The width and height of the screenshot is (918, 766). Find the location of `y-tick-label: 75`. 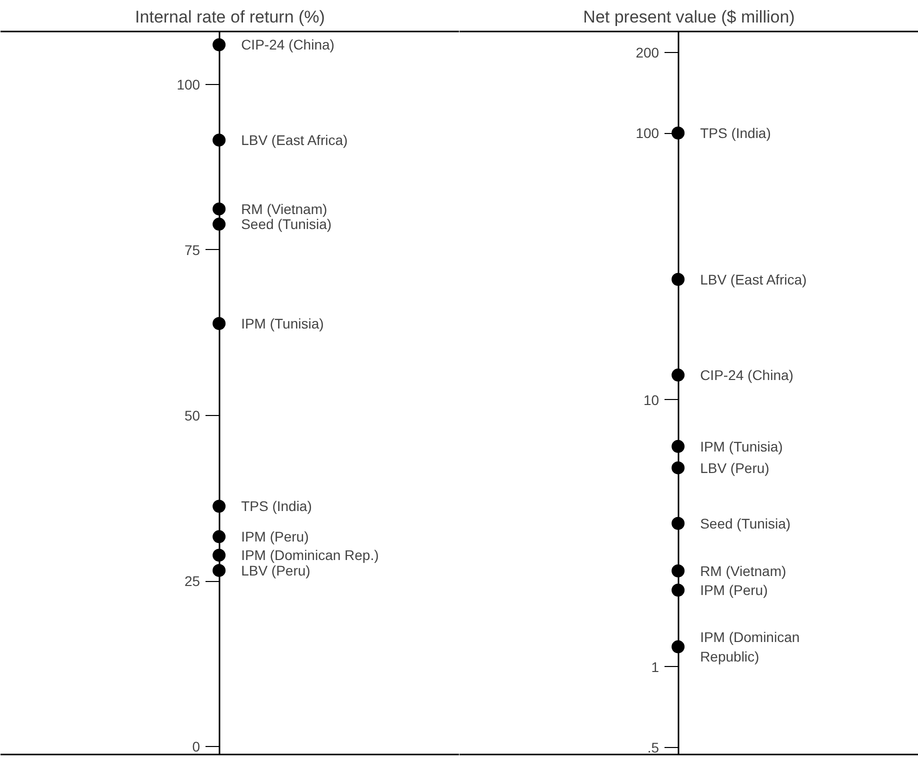

y-tick-label: 75 is located at coordinates (192, 250).